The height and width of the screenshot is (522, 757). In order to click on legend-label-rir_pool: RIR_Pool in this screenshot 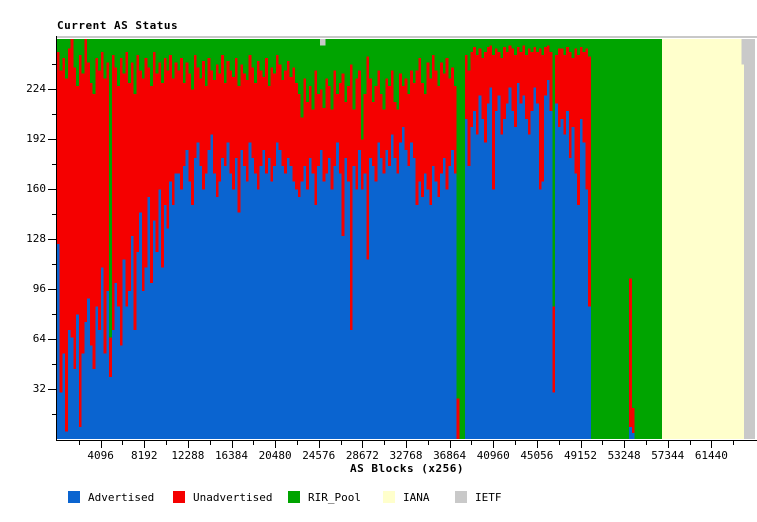, I will do `click(334, 497)`.